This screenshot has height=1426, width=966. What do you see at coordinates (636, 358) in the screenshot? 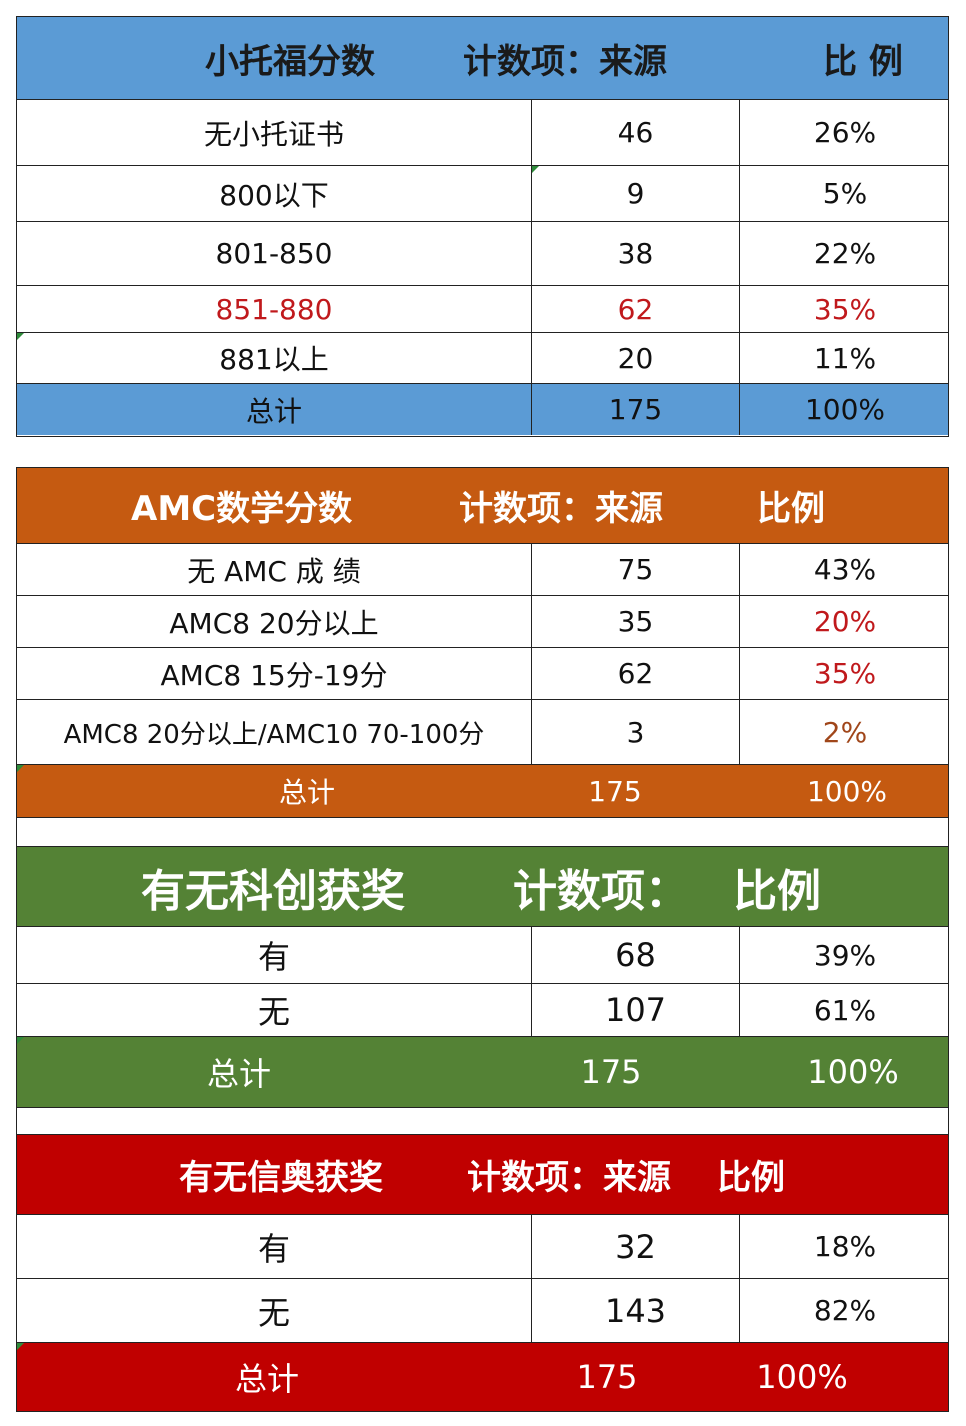
I see `row-count: 20` at bounding box center [636, 358].